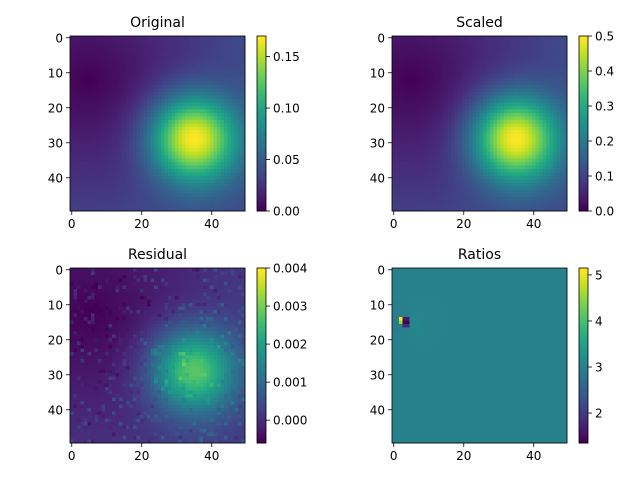 The height and width of the screenshot is (480, 640). What do you see at coordinates (141, 224) in the screenshot?
I see `x-tick-label: 20` at bounding box center [141, 224].